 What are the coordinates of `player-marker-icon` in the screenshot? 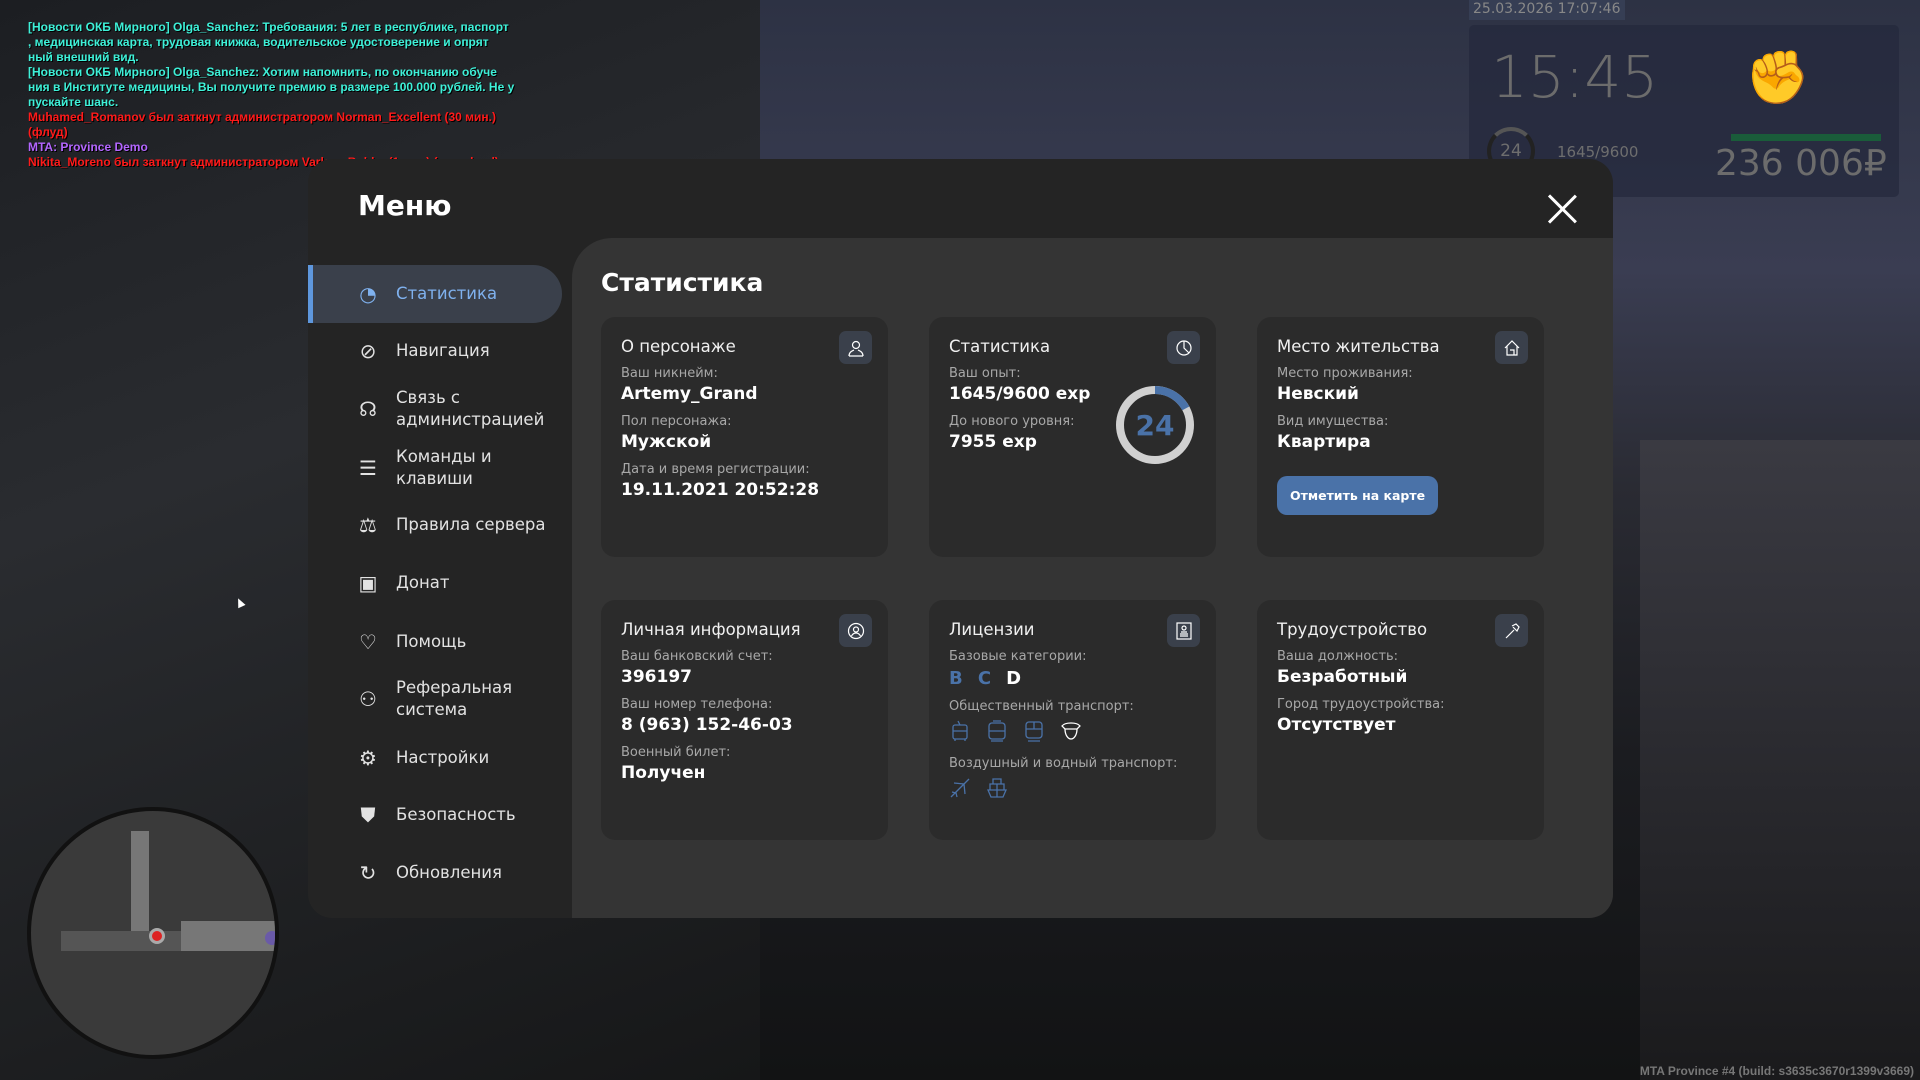 It's located at (157, 936).